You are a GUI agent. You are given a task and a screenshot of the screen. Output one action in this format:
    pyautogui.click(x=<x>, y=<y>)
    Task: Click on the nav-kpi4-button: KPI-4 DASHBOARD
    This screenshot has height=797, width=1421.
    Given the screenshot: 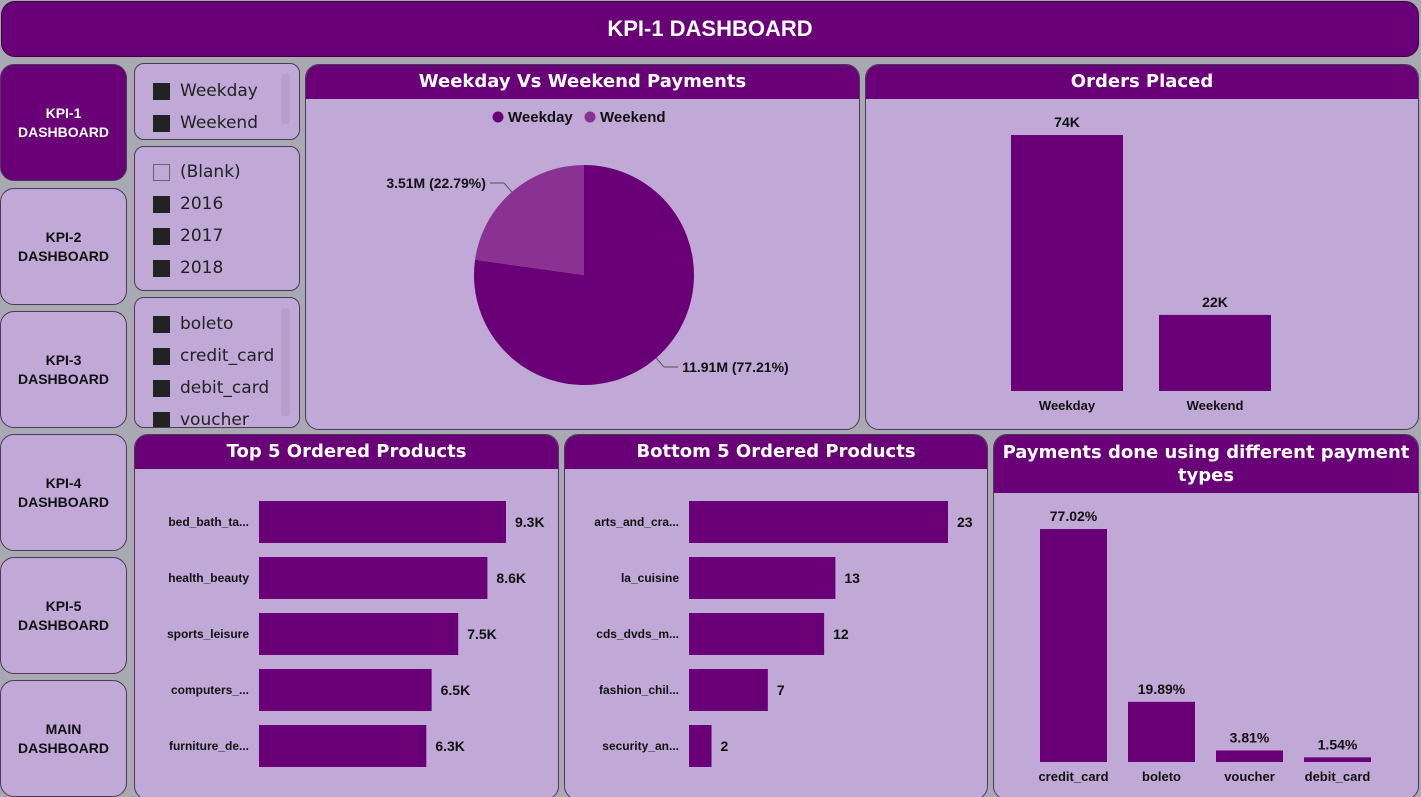 What is the action you would take?
    pyautogui.click(x=63, y=492)
    